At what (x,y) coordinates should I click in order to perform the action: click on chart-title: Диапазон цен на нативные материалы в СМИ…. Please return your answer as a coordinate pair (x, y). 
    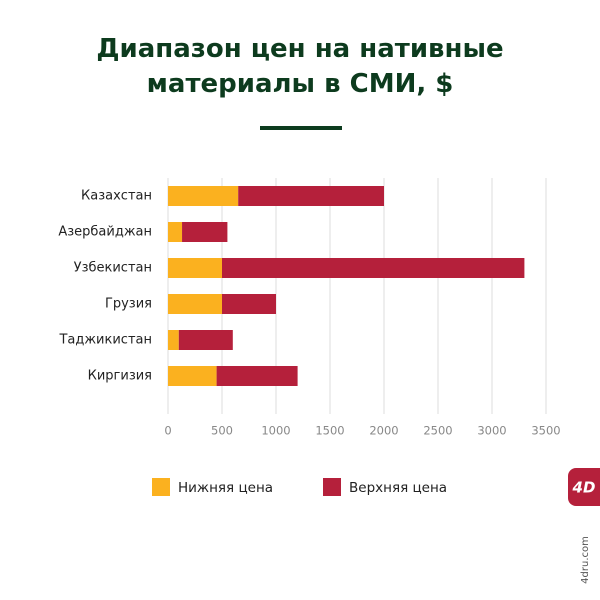
    Looking at the image, I should click on (300, 66).